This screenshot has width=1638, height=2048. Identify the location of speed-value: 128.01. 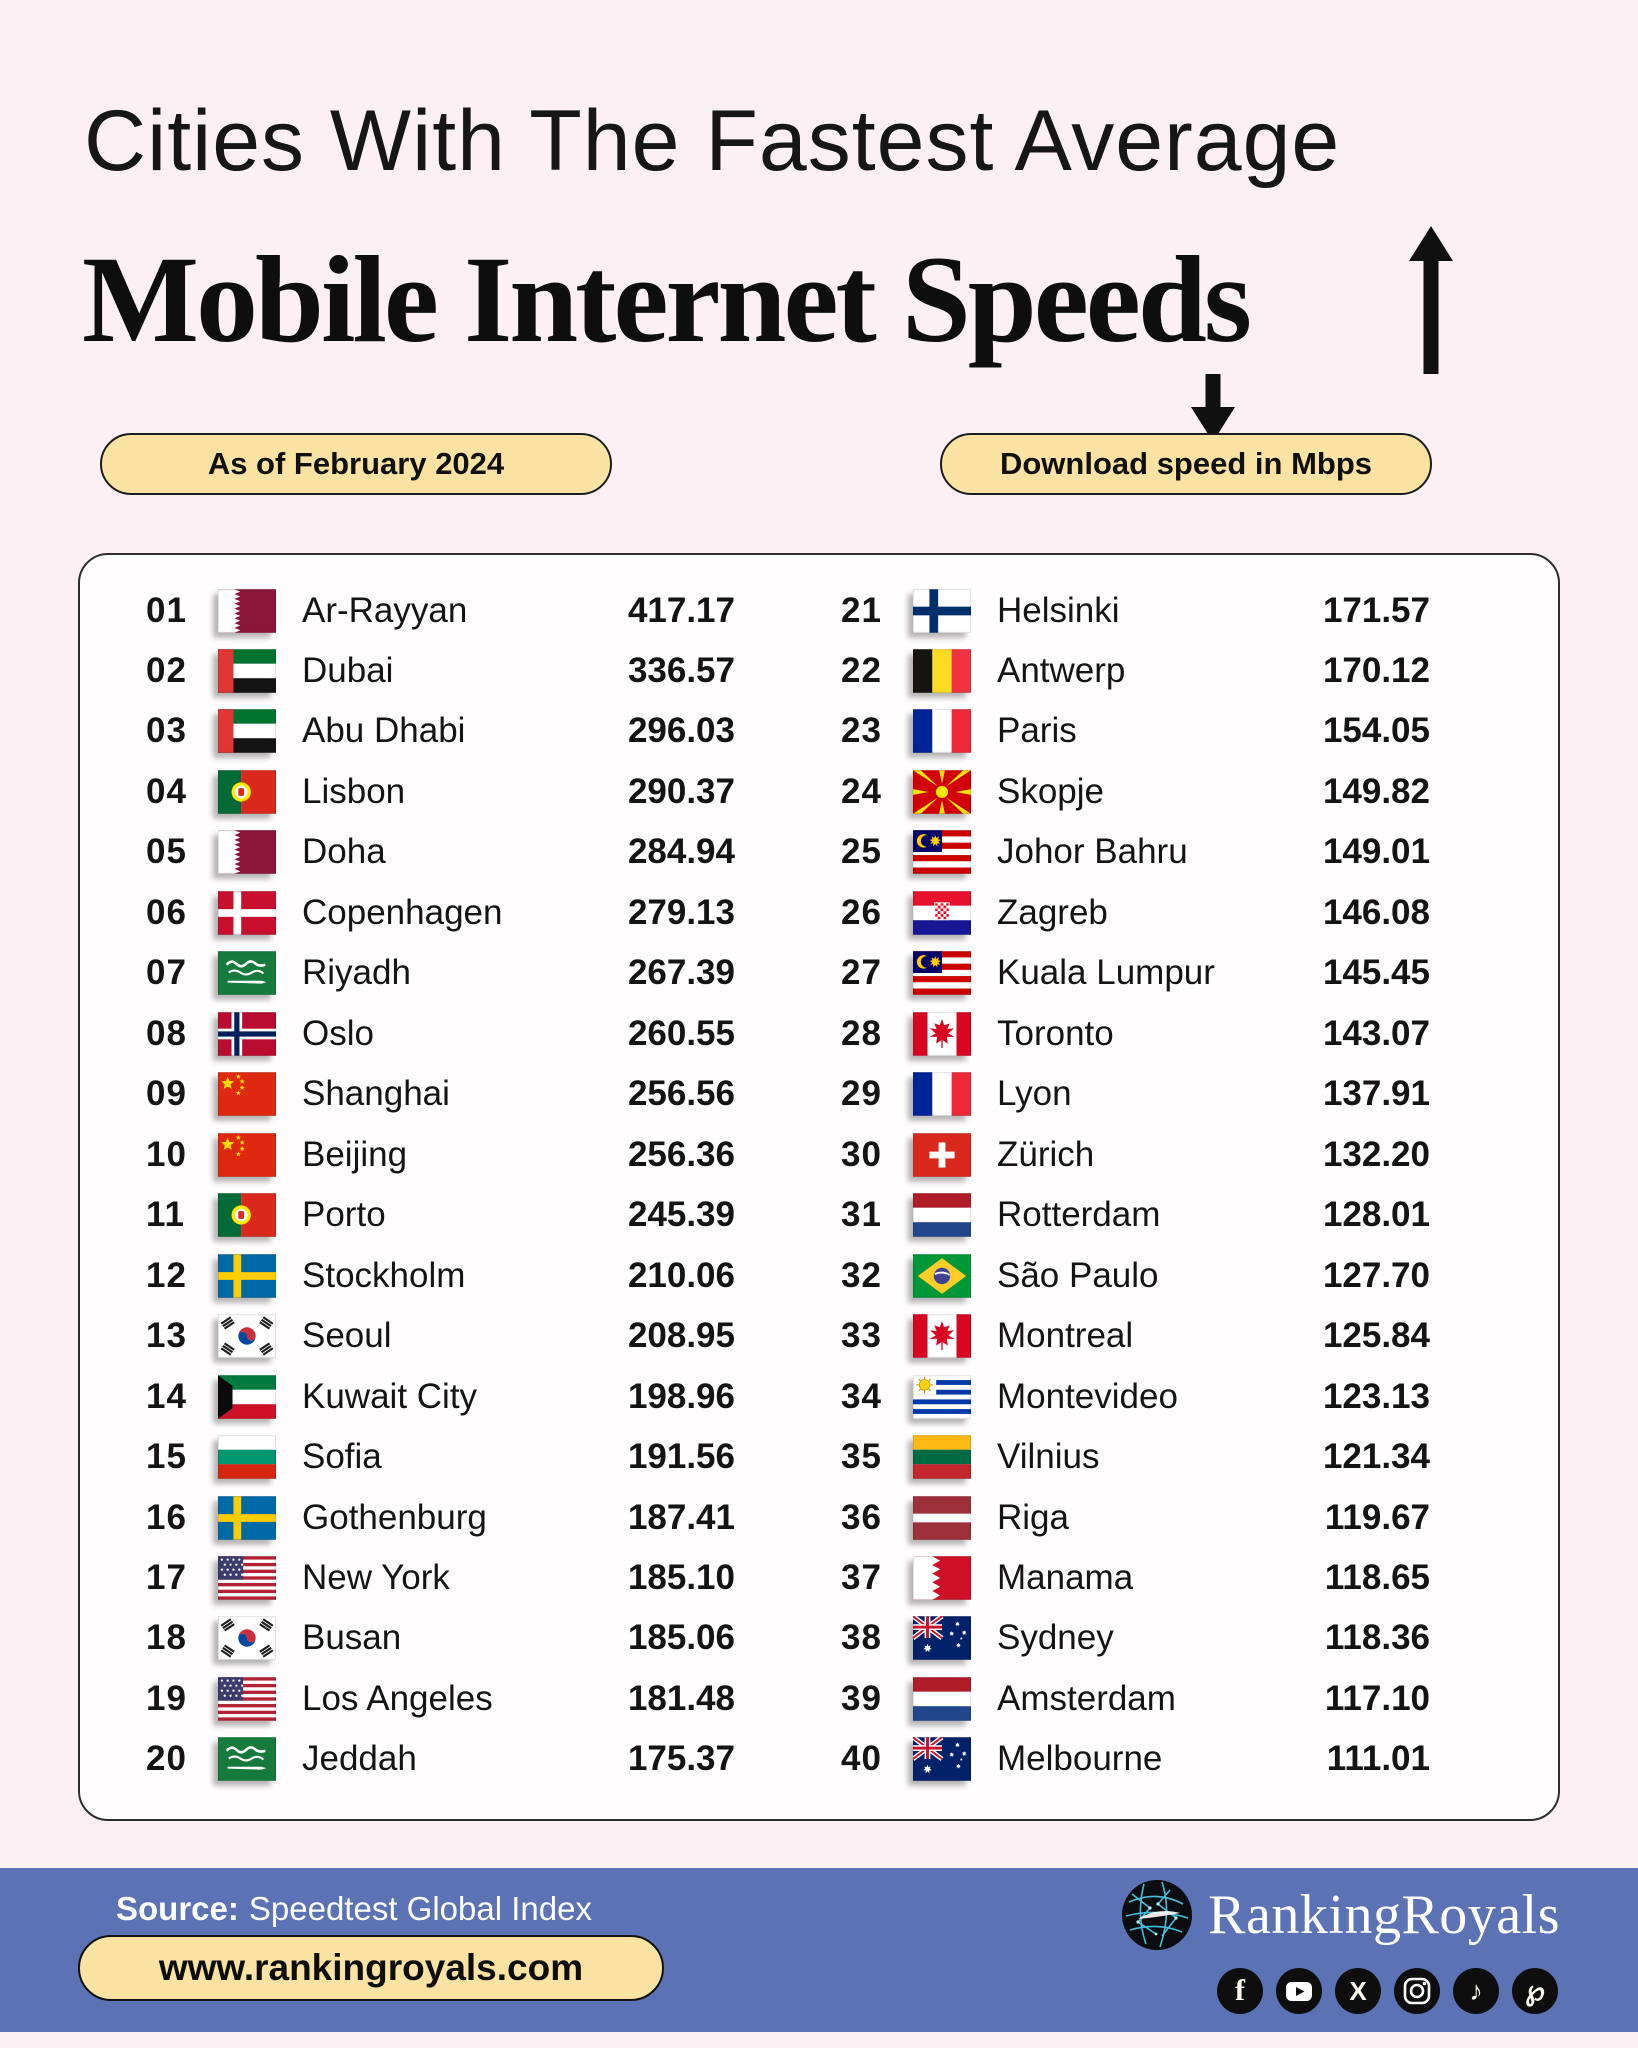
(1376, 1215).